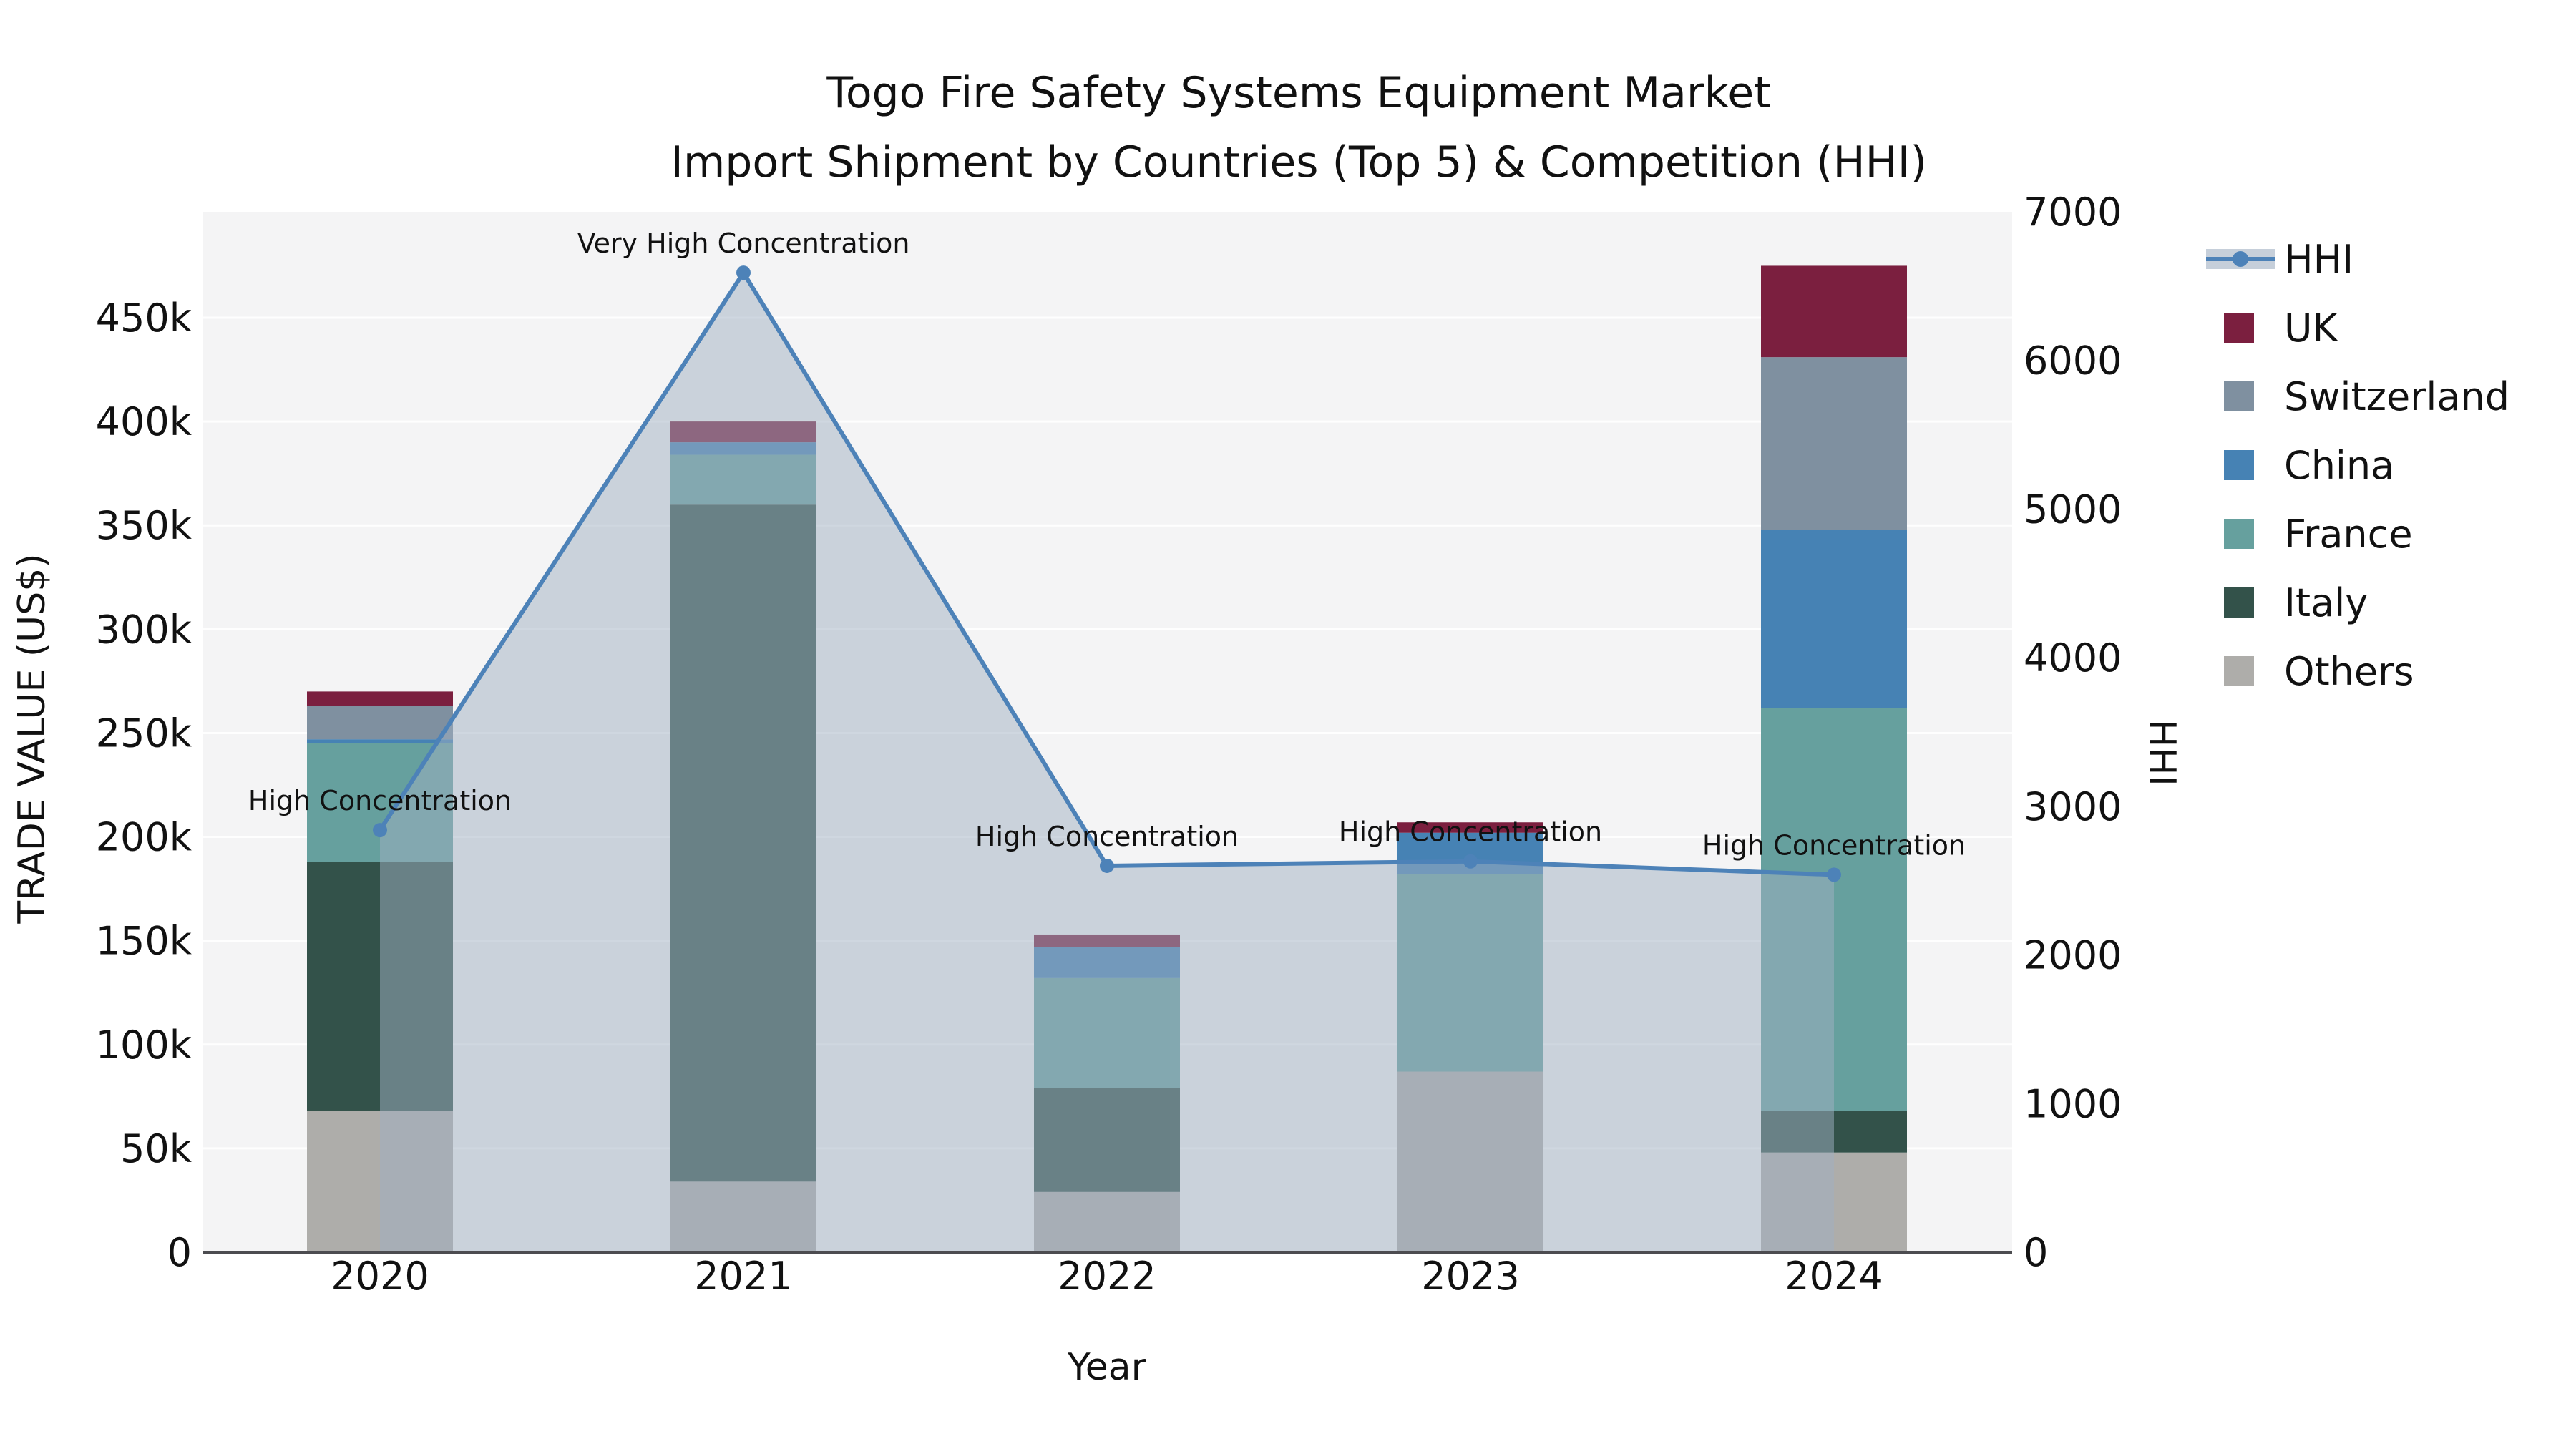  Describe the element at coordinates (743, 243) in the screenshot. I see `annotation-2021: Very High Concentration` at that location.